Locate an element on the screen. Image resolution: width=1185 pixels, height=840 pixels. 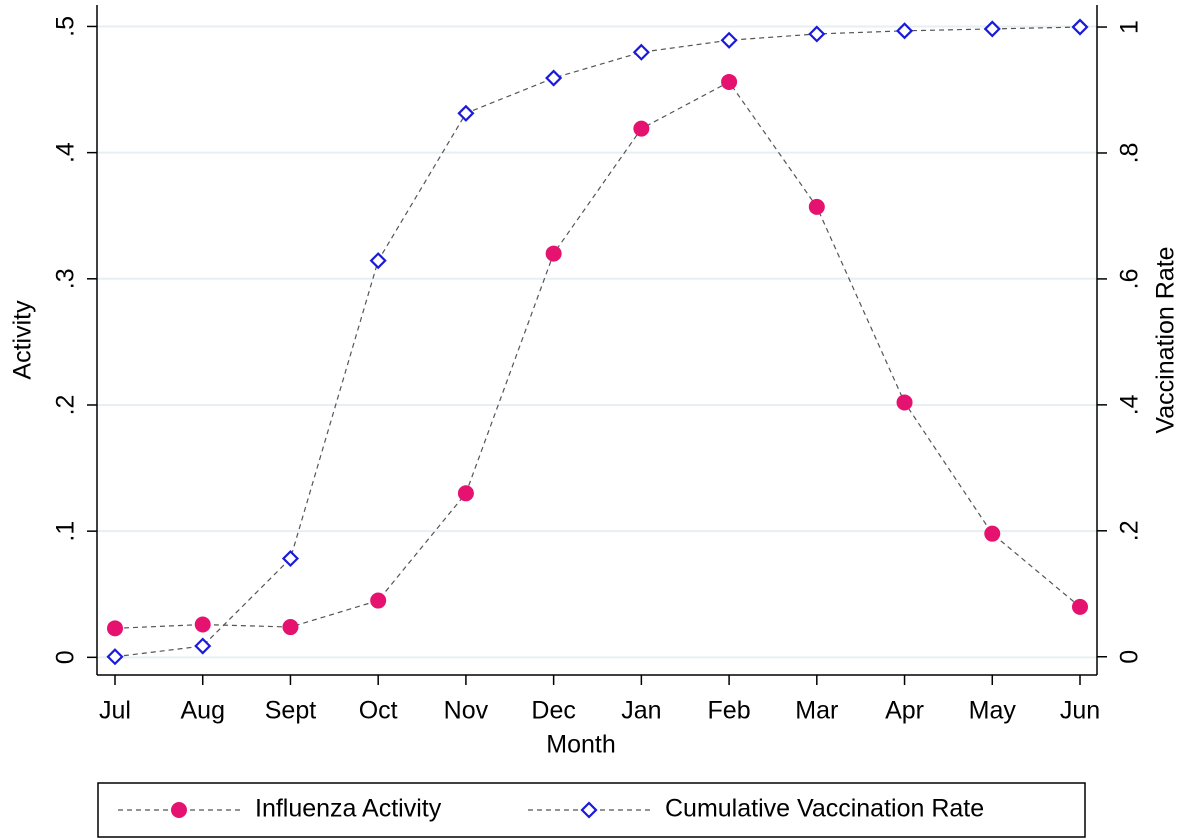
x-tick-label: Apr is located at coordinates (904, 711).